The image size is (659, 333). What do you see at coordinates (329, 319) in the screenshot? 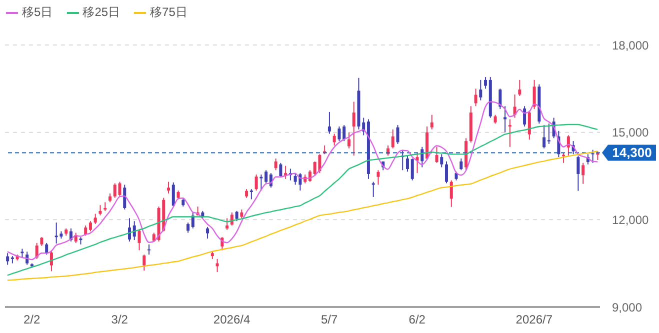
I see `x-tick-label: 5/7` at bounding box center [329, 319].